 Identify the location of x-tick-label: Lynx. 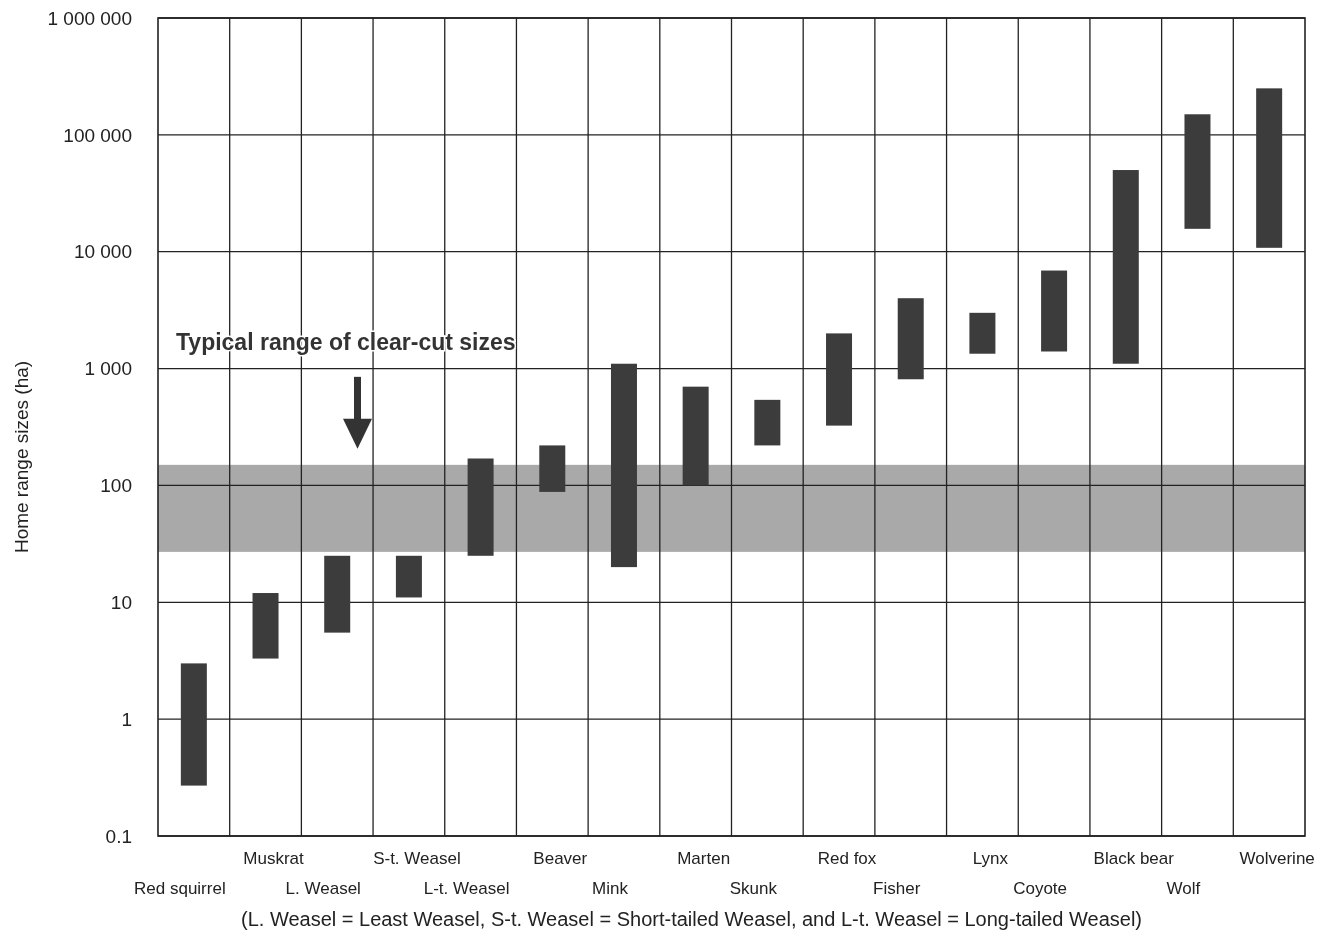
(990, 858).